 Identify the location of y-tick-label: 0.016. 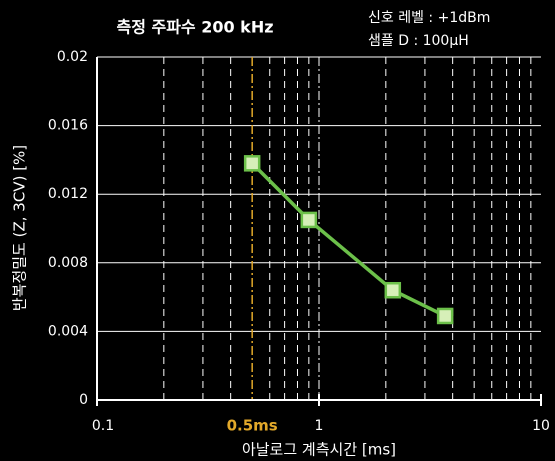
(68, 126).